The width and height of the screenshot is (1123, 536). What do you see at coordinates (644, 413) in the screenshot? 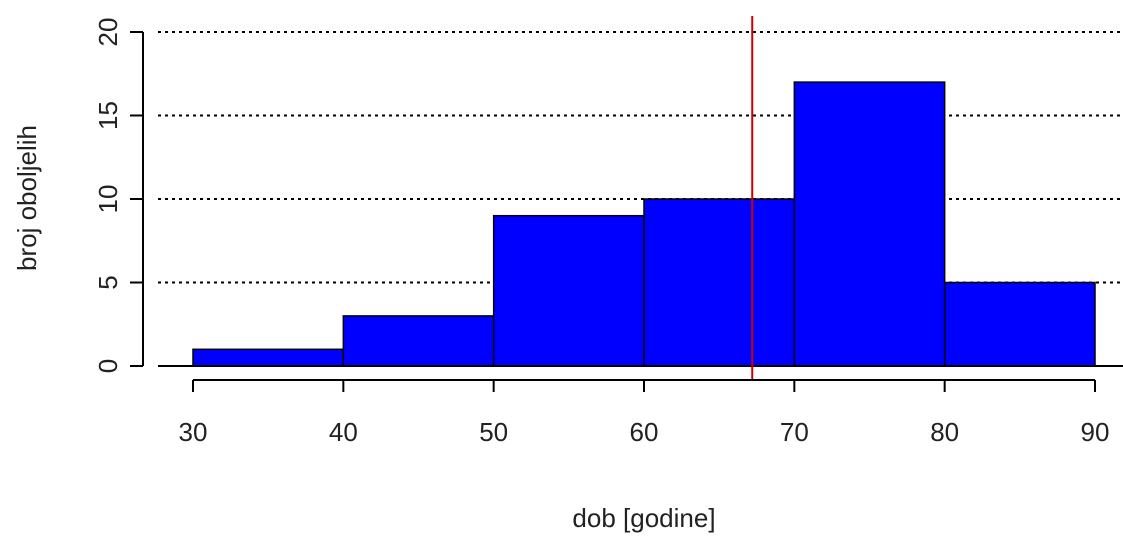
I see `x-axis: 30 40 50 60 70 80 90` at bounding box center [644, 413].